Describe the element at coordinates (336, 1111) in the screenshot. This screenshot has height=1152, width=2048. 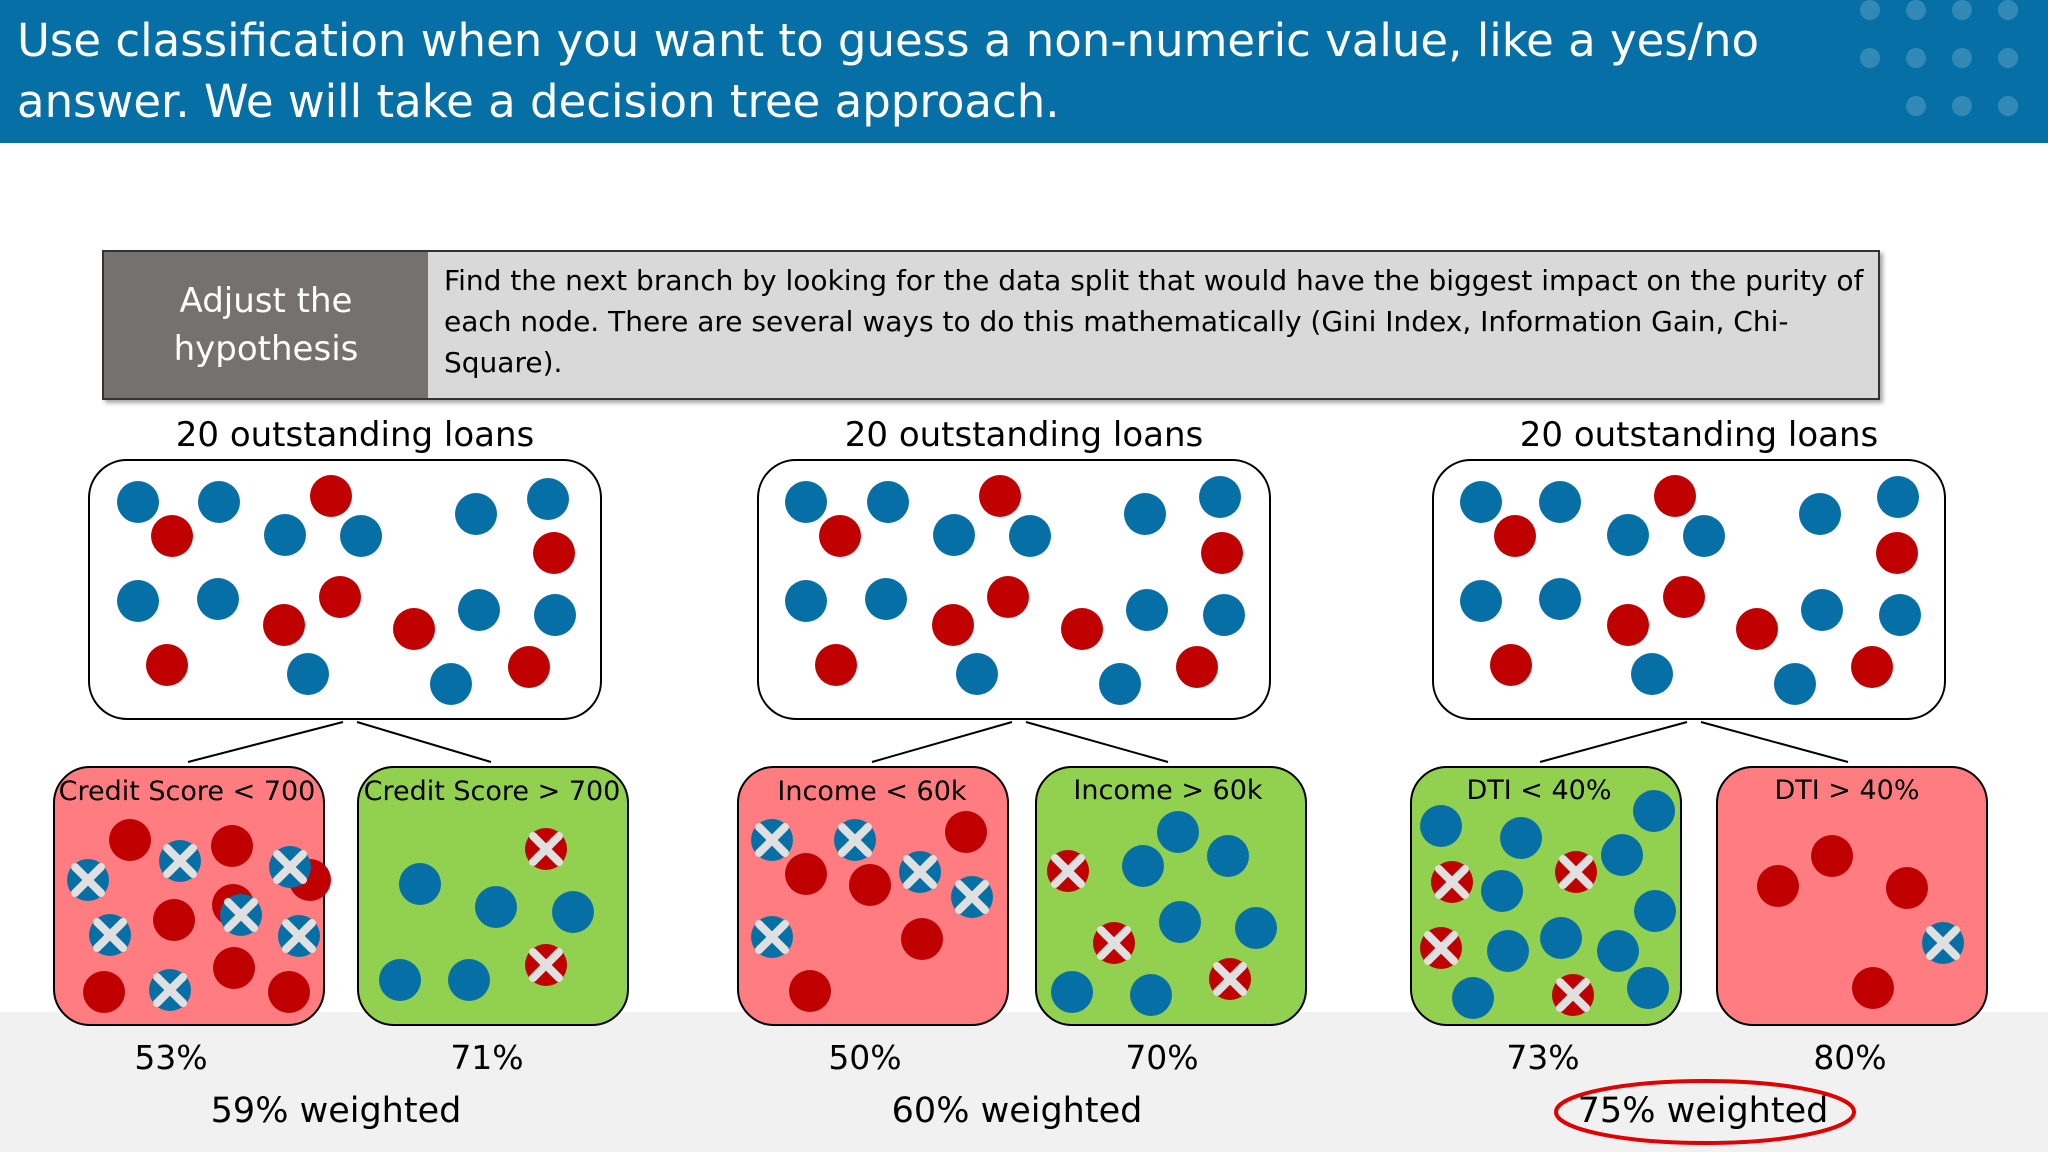
I see `weighted-purity: 59% weighted` at that location.